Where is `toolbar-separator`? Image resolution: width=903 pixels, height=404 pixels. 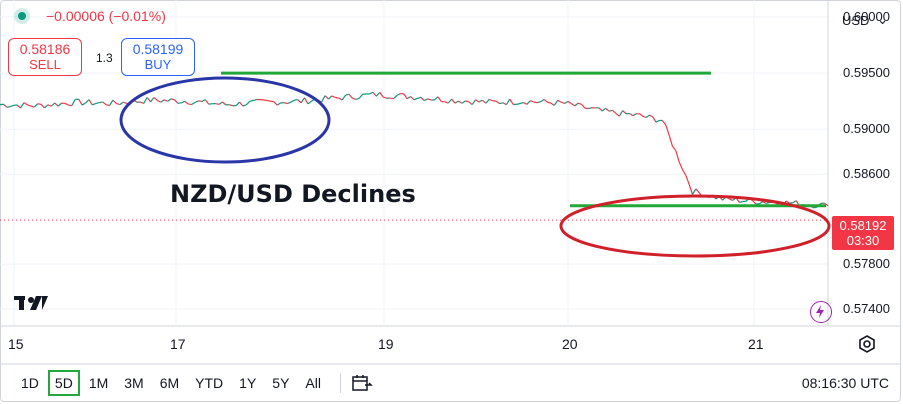
toolbar-separator is located at coordinates (340, 383).